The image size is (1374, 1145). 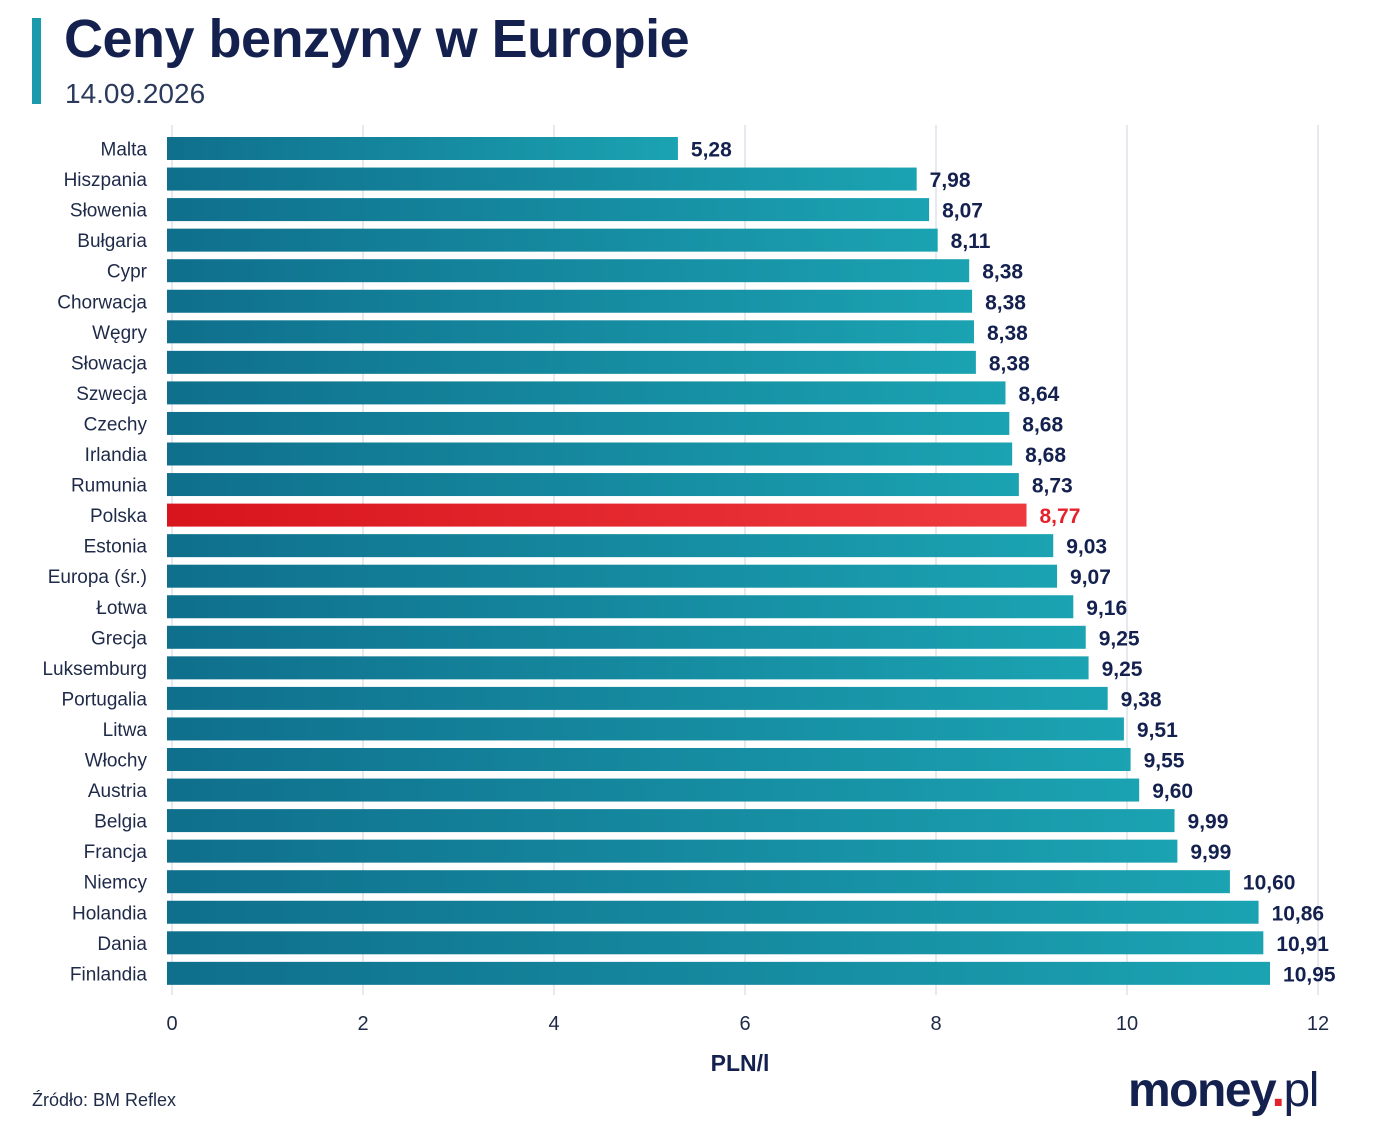 I want to click on category-label-5: Chorwacja, so click(x=102, y=302).